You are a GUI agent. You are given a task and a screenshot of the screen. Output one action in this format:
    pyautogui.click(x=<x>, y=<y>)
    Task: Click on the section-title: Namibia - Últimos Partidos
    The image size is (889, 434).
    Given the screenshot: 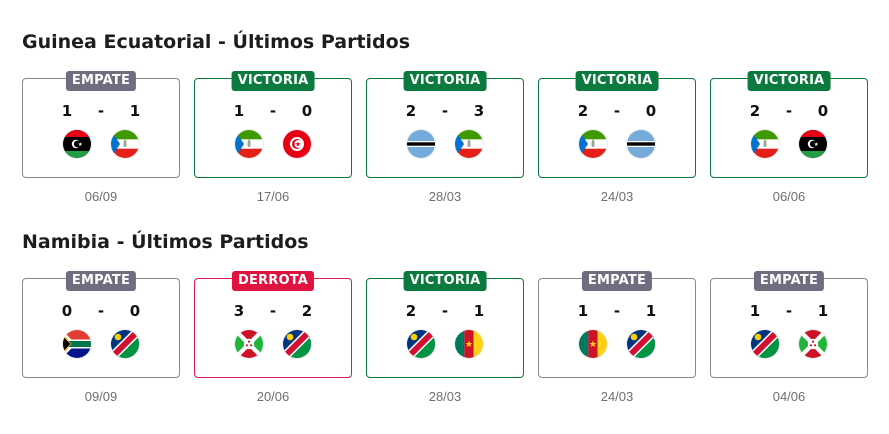 What is the action you would take?
    pyautogui.click(x=165, y=242)
    